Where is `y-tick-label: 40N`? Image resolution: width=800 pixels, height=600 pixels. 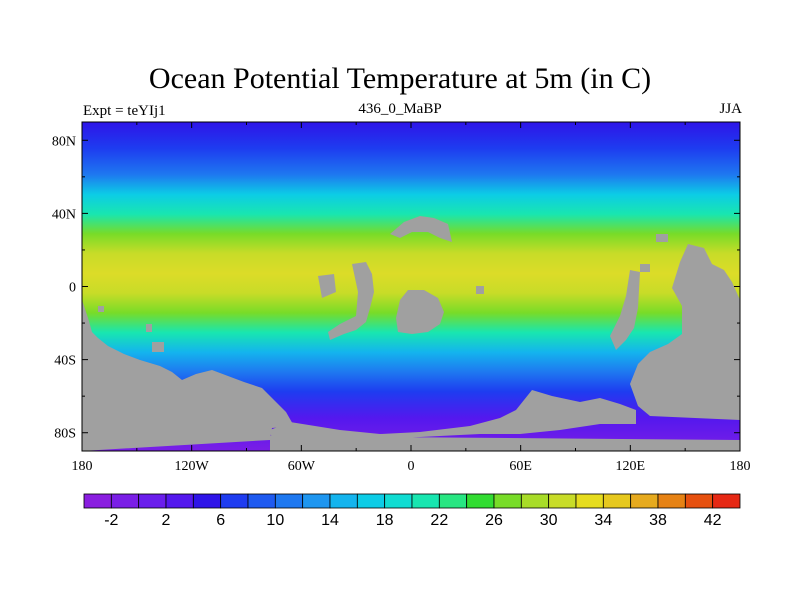
y-tick-label: 40N is located at coordinates (64, 214).